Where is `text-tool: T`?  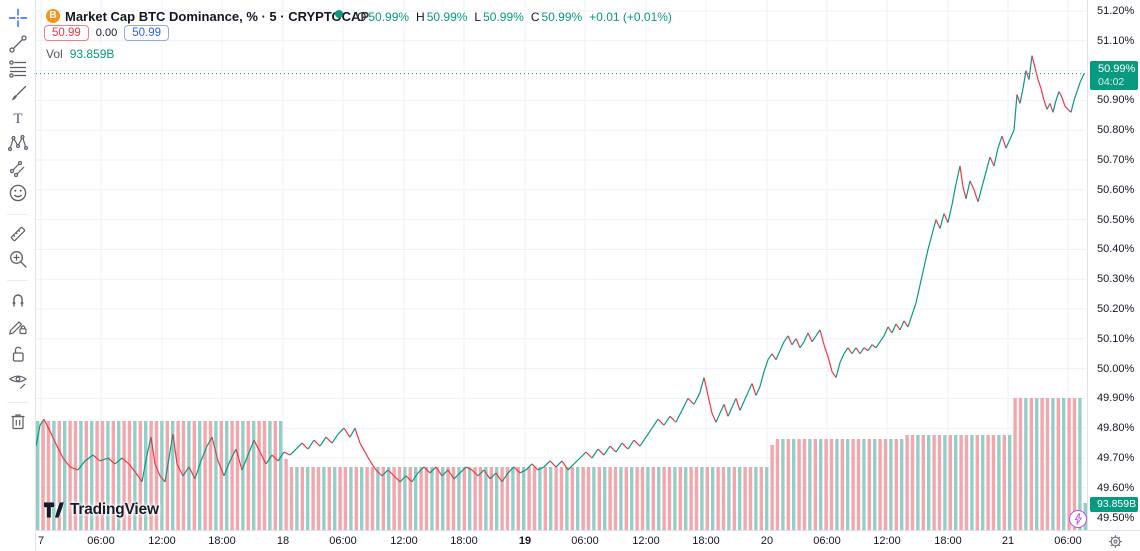 text-tool: T is located at coordinates (17, 117).